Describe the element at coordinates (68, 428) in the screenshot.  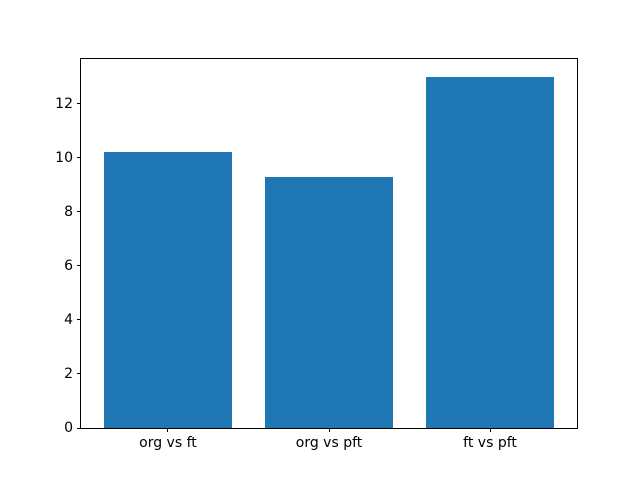
I see `y-tick-label: 0` at that location.